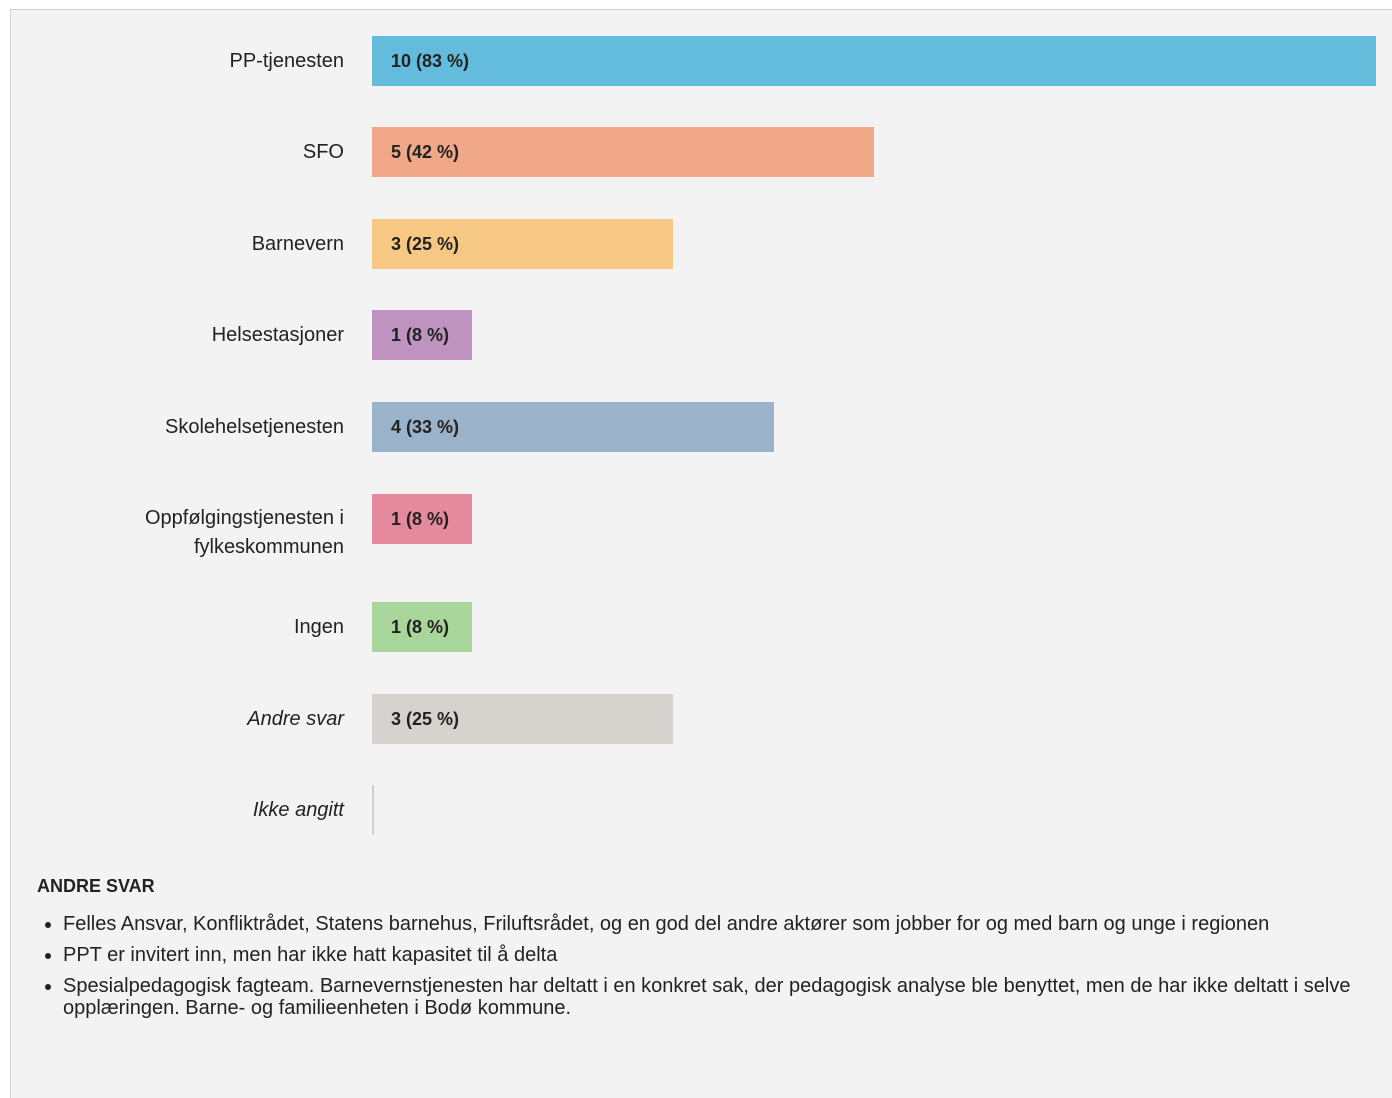  I want to click on category-label: PP-tjenesten, so click(286, 60).